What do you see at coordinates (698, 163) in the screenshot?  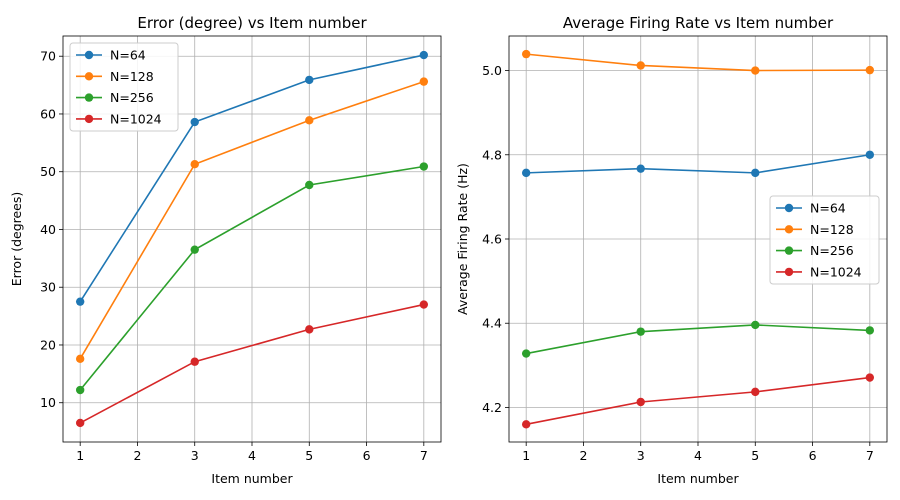 I see `series-line-N=64` at bounding box center [698, 163].